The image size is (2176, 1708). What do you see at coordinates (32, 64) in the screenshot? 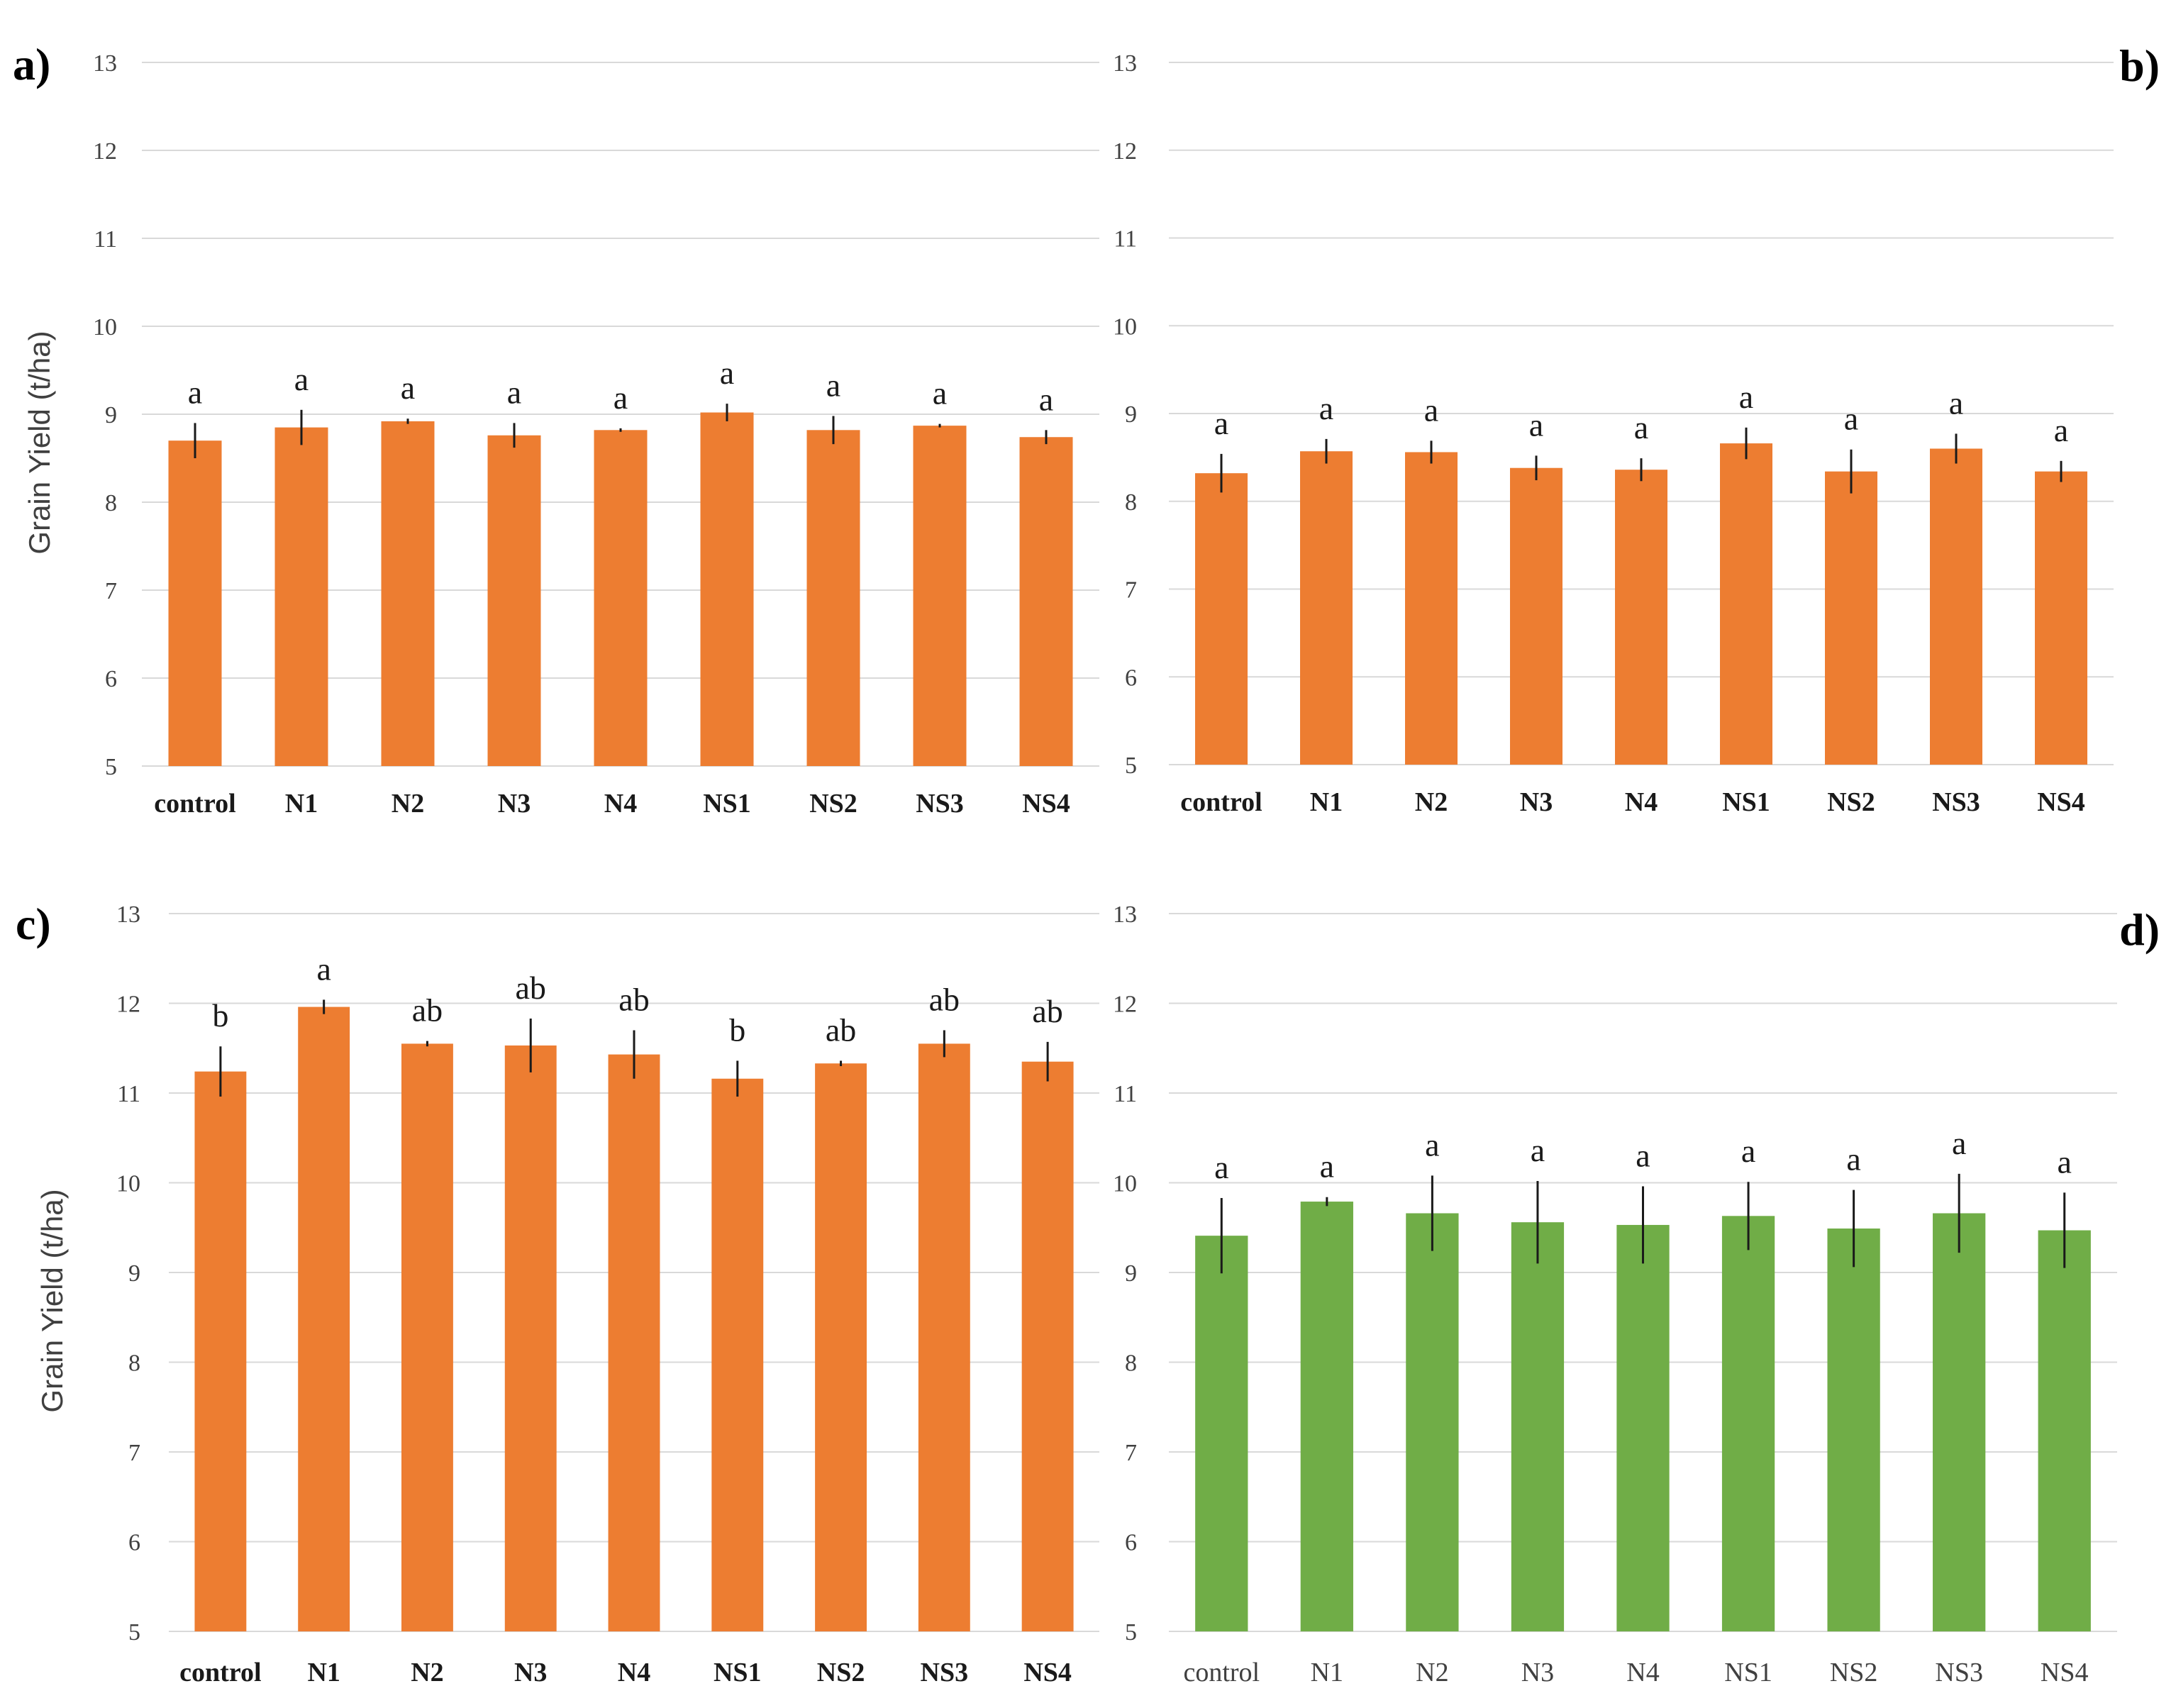
I see `panel-label: a)` at bounding box center [32, 64].